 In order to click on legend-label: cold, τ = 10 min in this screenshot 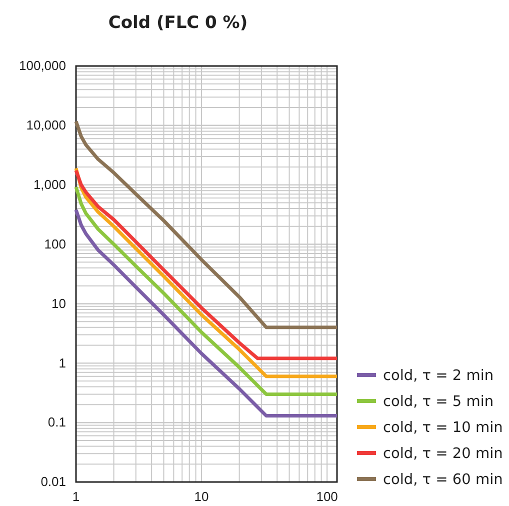, I will do `click(443, 428)`.